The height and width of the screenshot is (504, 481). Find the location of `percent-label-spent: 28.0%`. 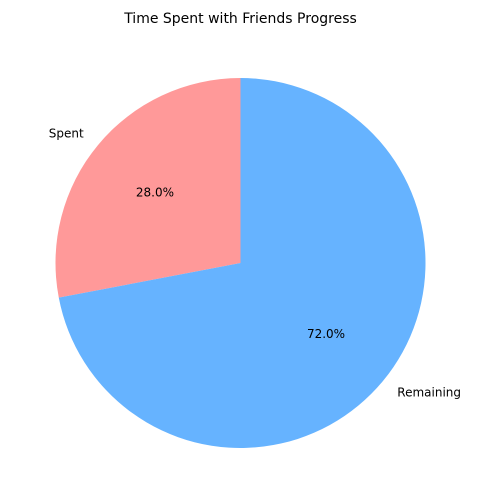

percent-label-spent: 28.0% is located at coordinates (155, 192).